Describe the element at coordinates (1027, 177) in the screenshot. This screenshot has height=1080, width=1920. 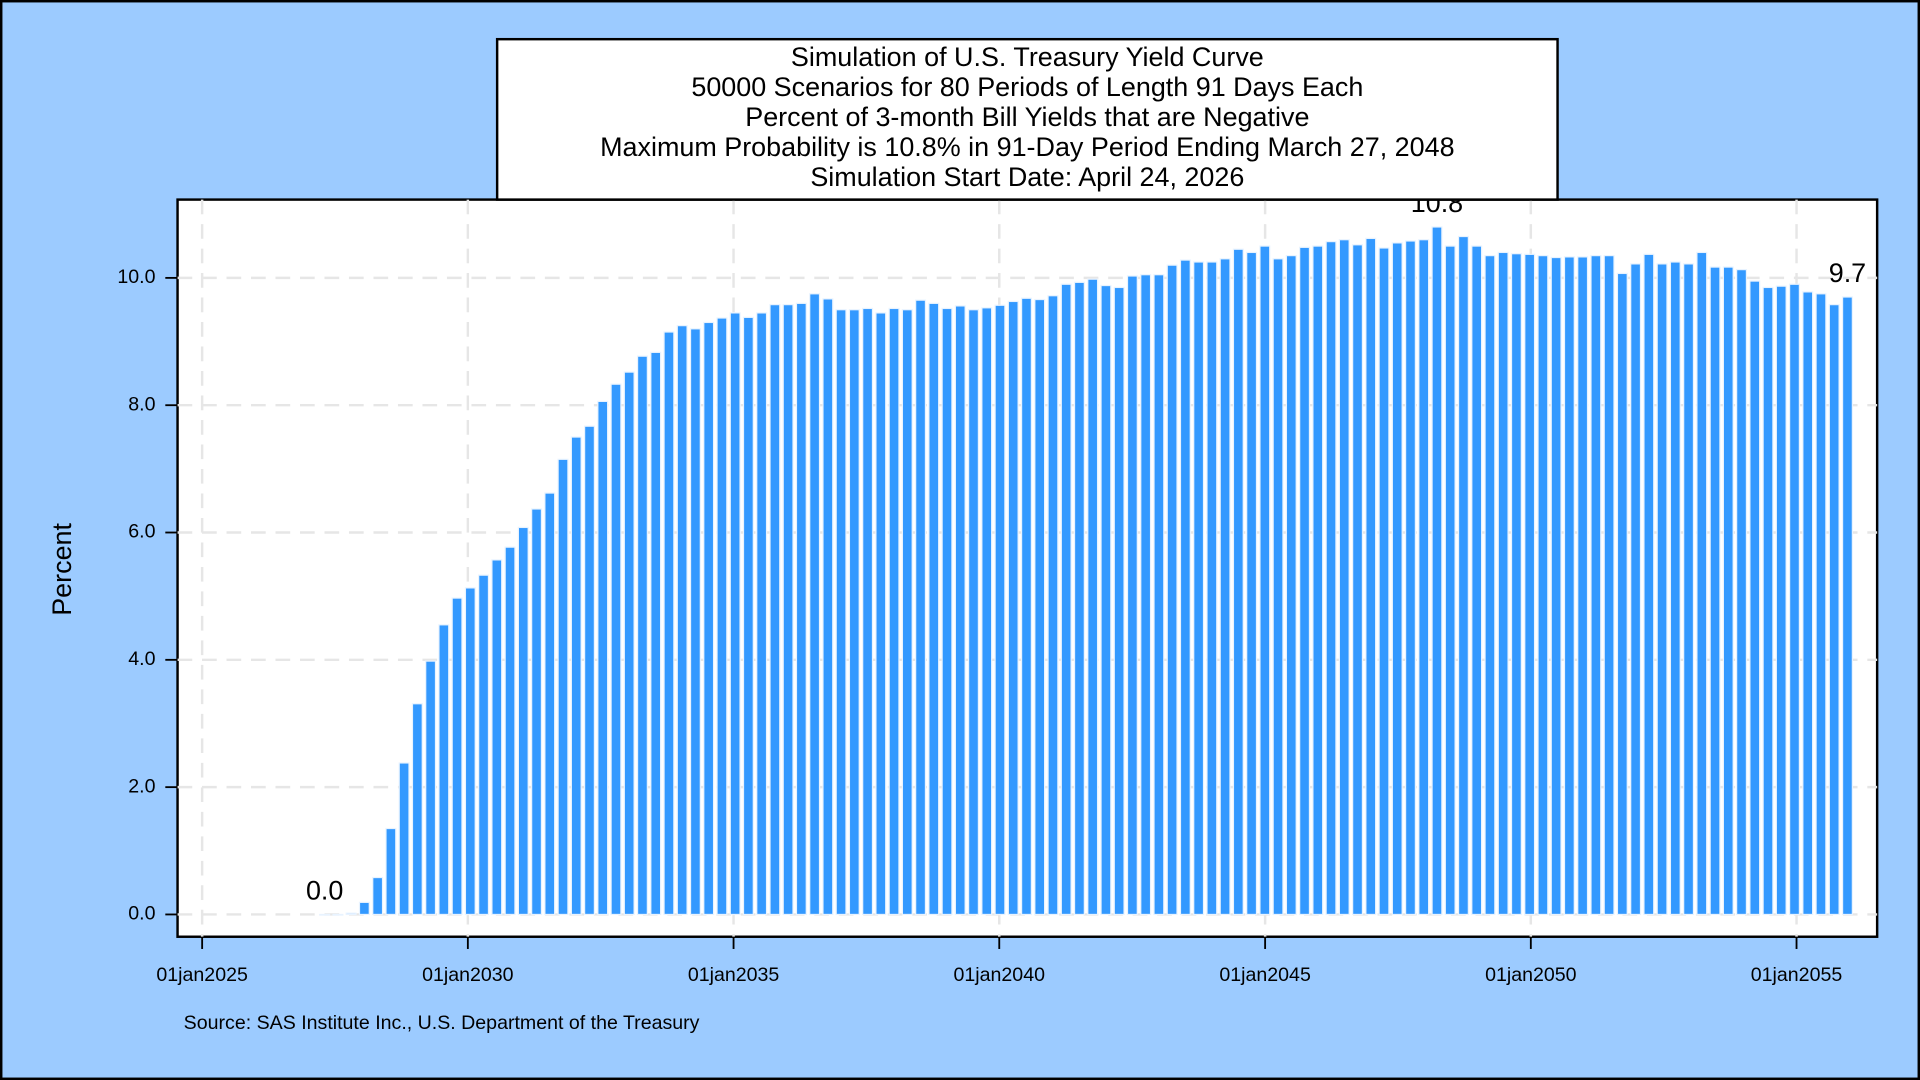
I see `chart-title-line: Simulation Start Date: April 24, 2026` at that location.